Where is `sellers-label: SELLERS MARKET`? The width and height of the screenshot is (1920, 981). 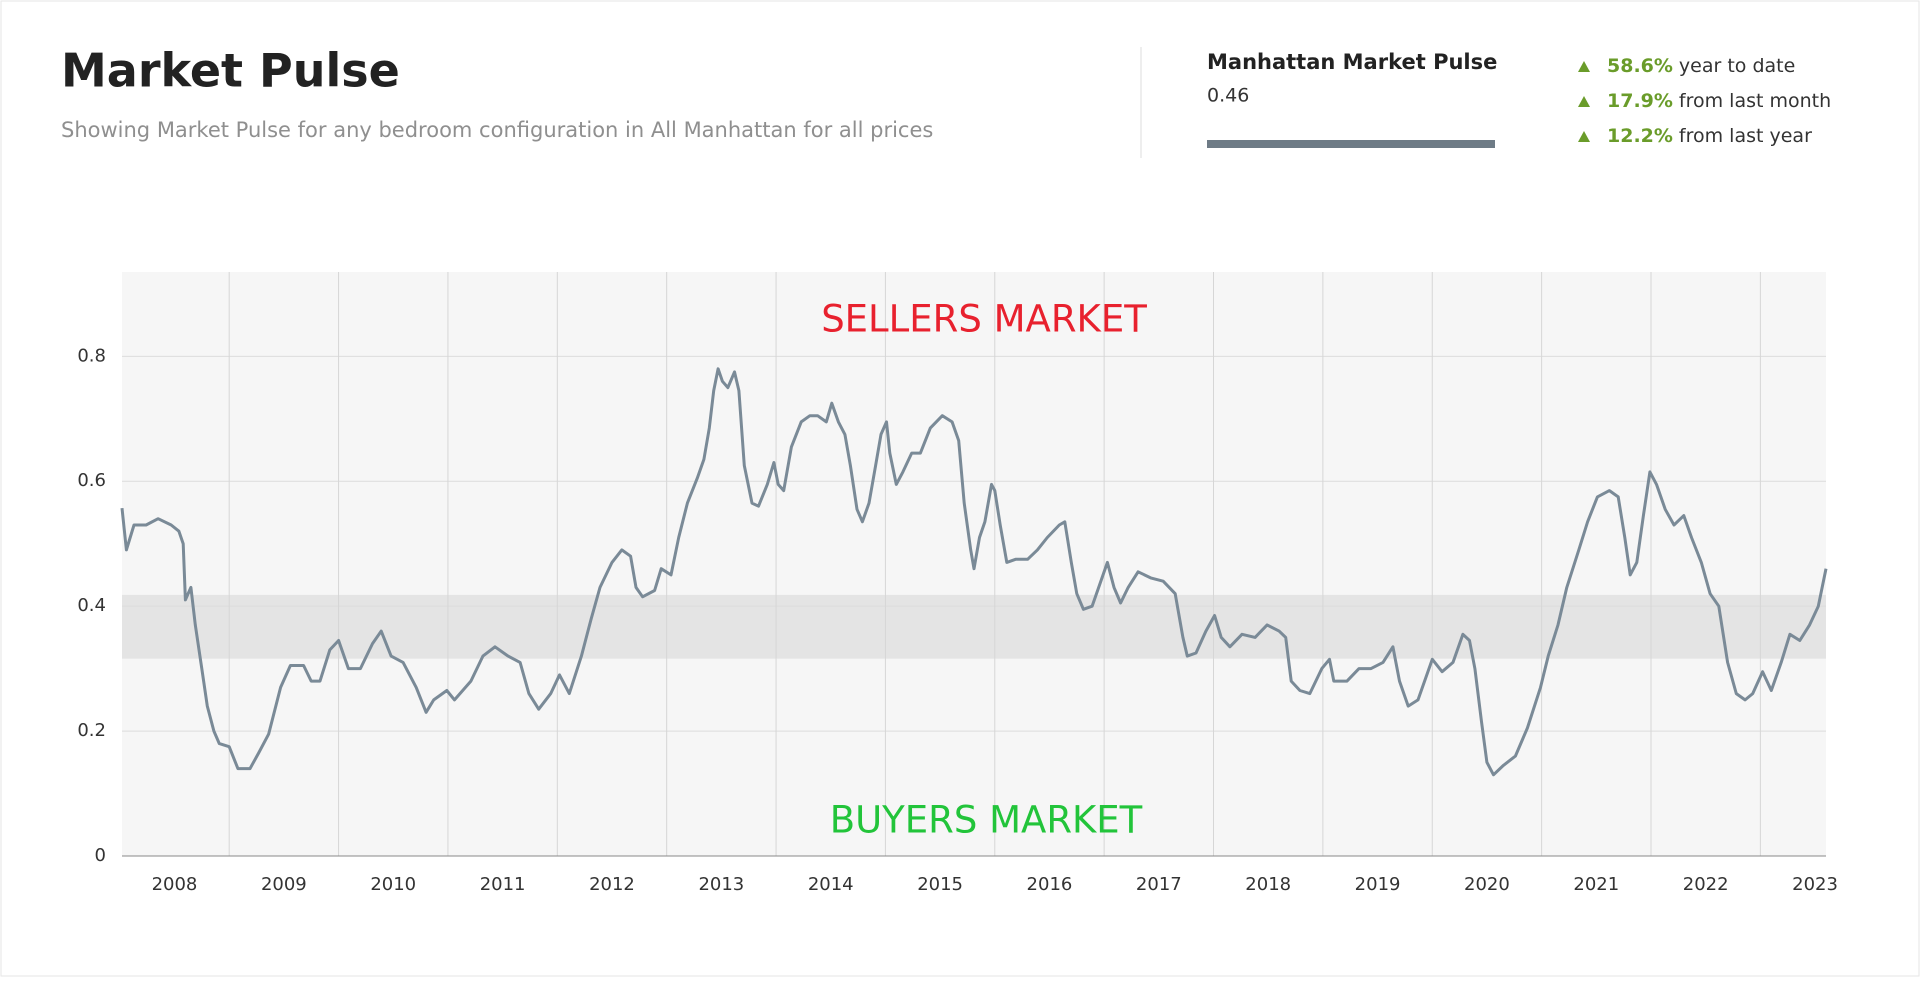 sellers-label: SELLERS MARKET is located at coordinates (984, 319).